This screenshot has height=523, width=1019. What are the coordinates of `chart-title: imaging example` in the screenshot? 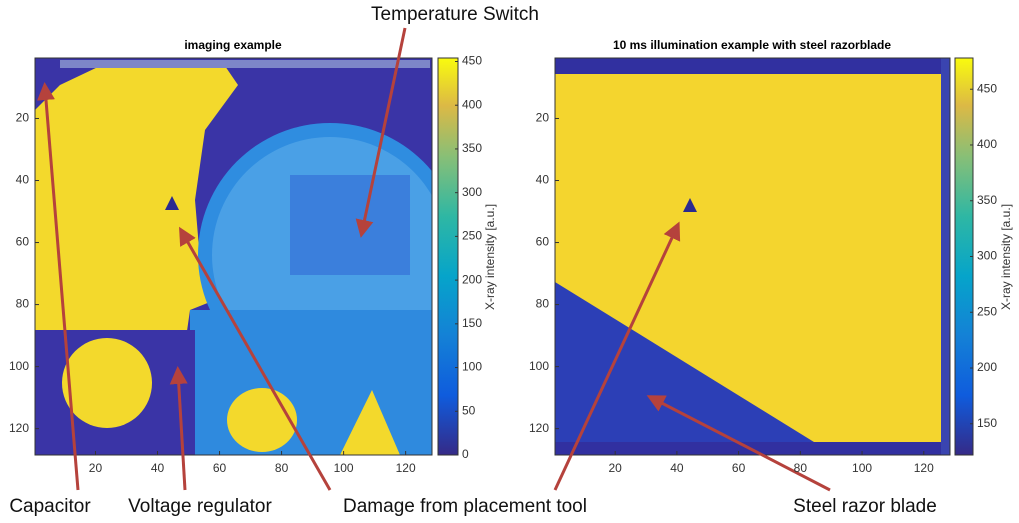 It's located at (233, 45).